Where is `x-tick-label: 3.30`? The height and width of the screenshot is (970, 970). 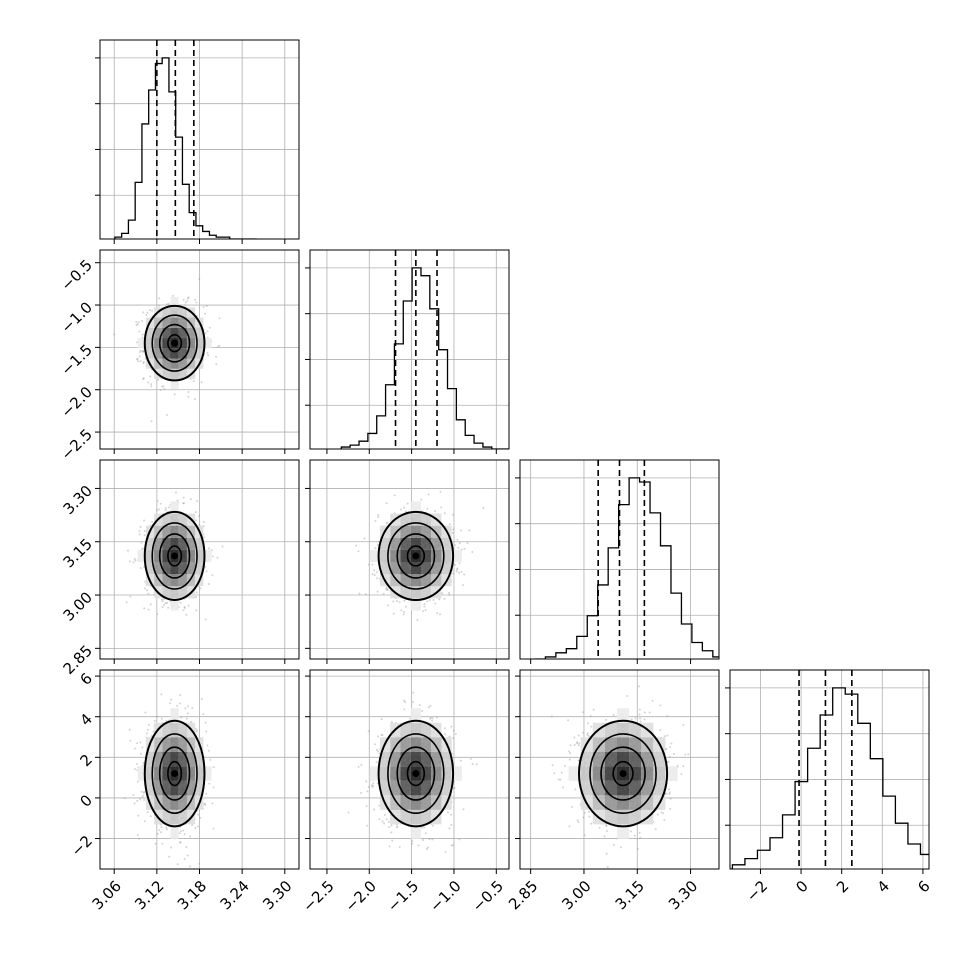 x-tick-label: 3.30 is located at coordinates (277, 895).